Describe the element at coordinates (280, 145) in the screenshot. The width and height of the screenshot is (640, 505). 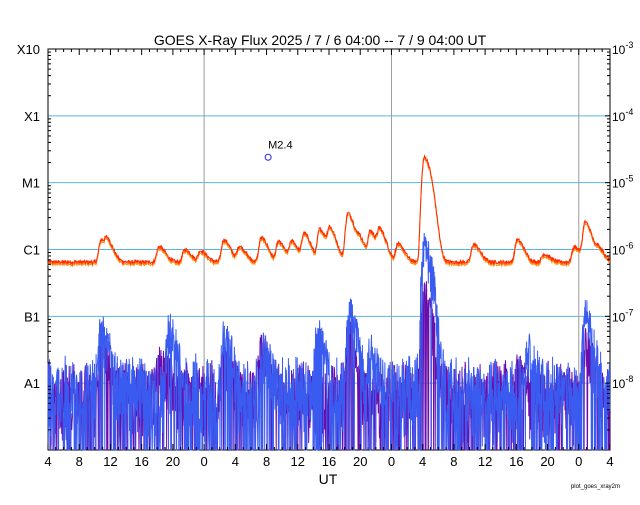
I see `flare-annotation-label: M2.4` at that location.